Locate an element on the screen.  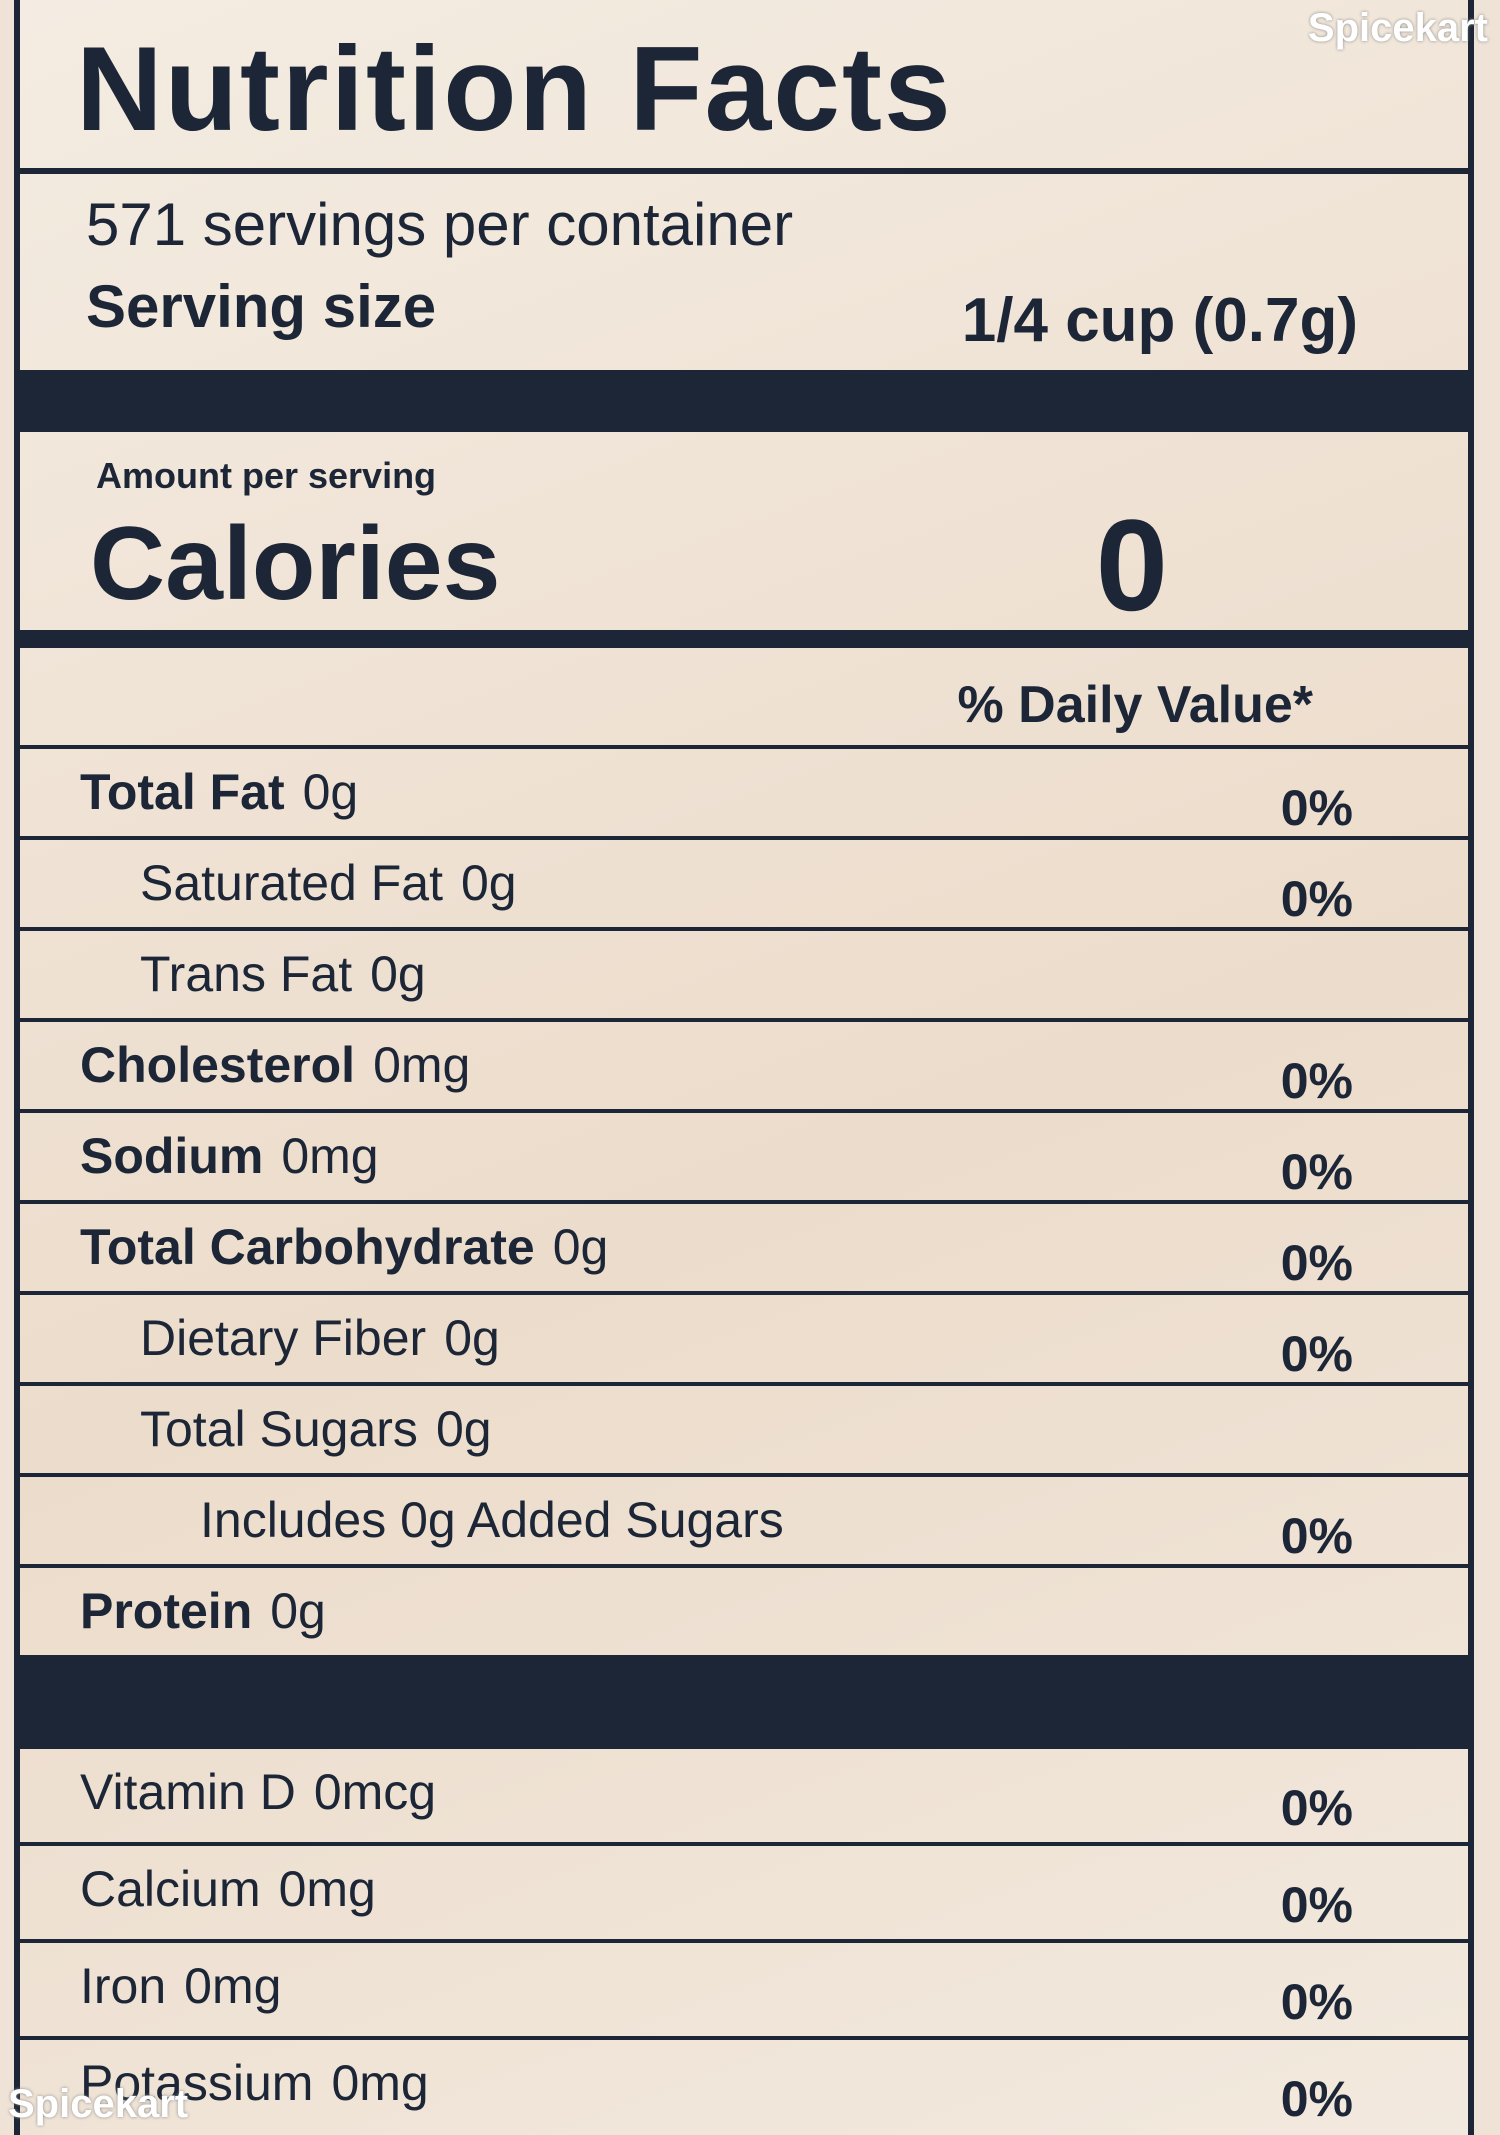
nutrient-name: Iron 0mg is located at coordinates (180, 1986).